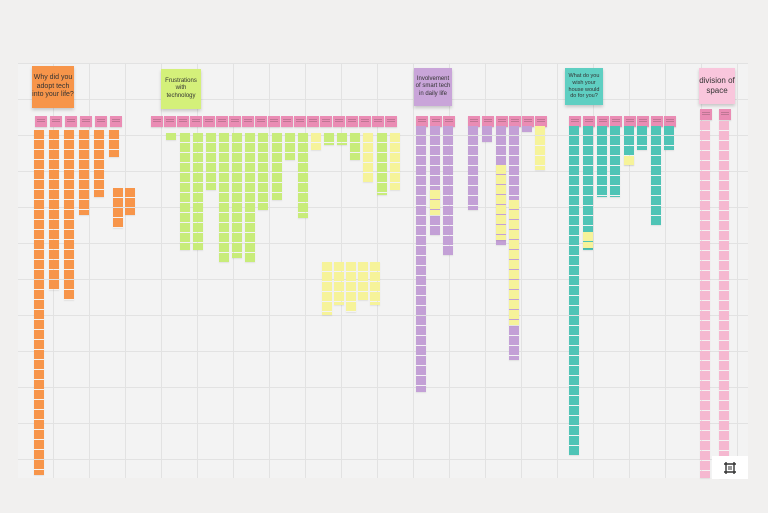 Image resolution: width=768 pixels, height=513 pixels. I want to click on sticky-note-header: Frustrations with technology, so click(181, 89).